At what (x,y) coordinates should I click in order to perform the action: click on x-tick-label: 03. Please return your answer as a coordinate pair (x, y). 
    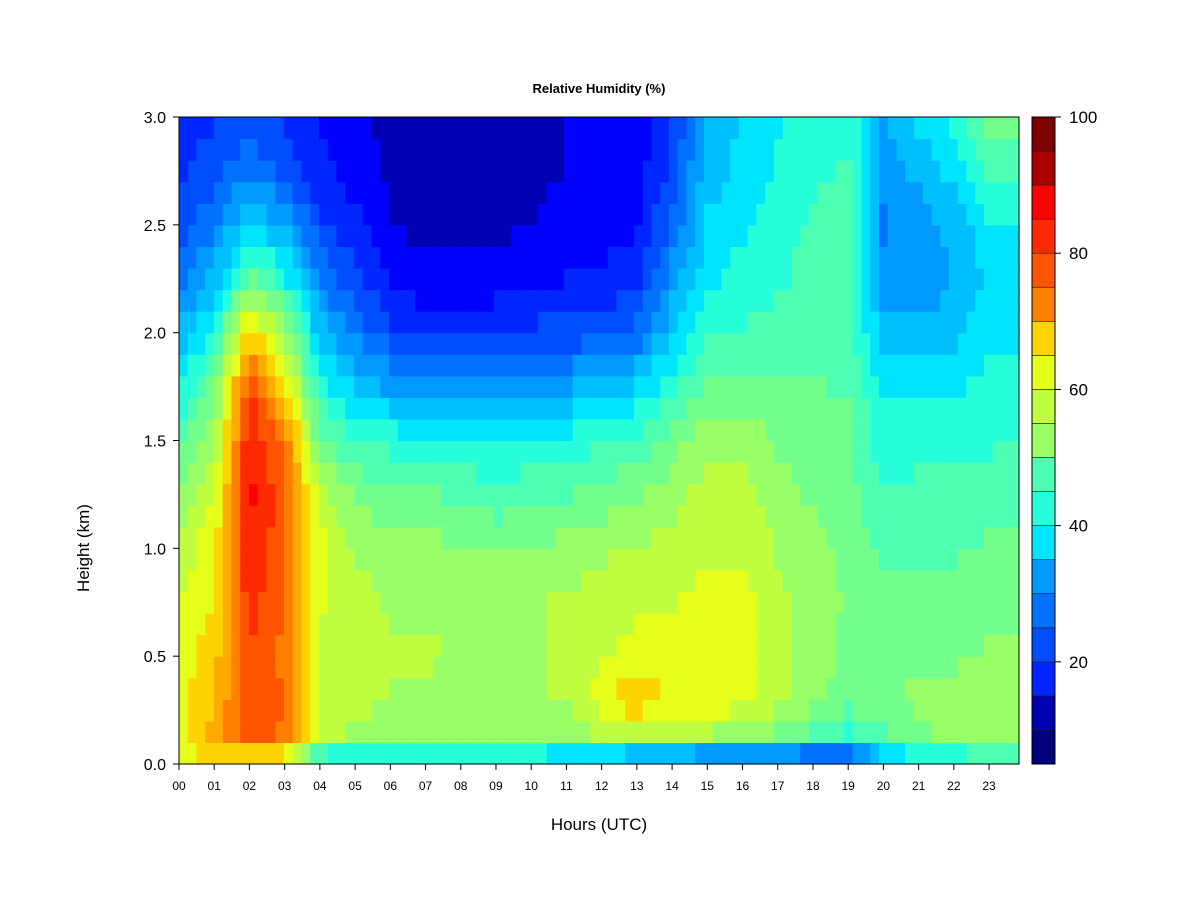
    Looking at the image, I should click on (285, 786).